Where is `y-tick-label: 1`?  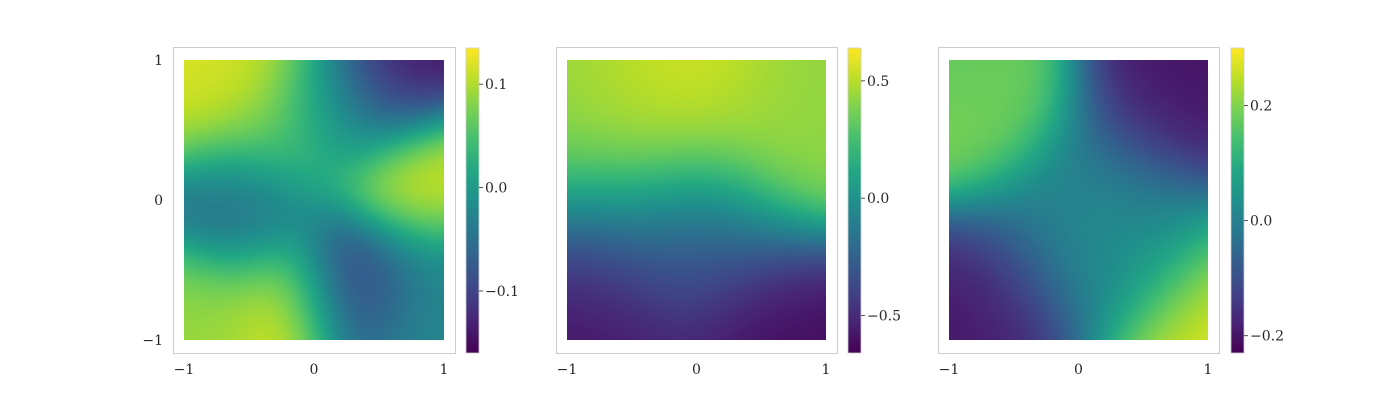 y-tick-label: 1 is located at coordinates (158, 61).